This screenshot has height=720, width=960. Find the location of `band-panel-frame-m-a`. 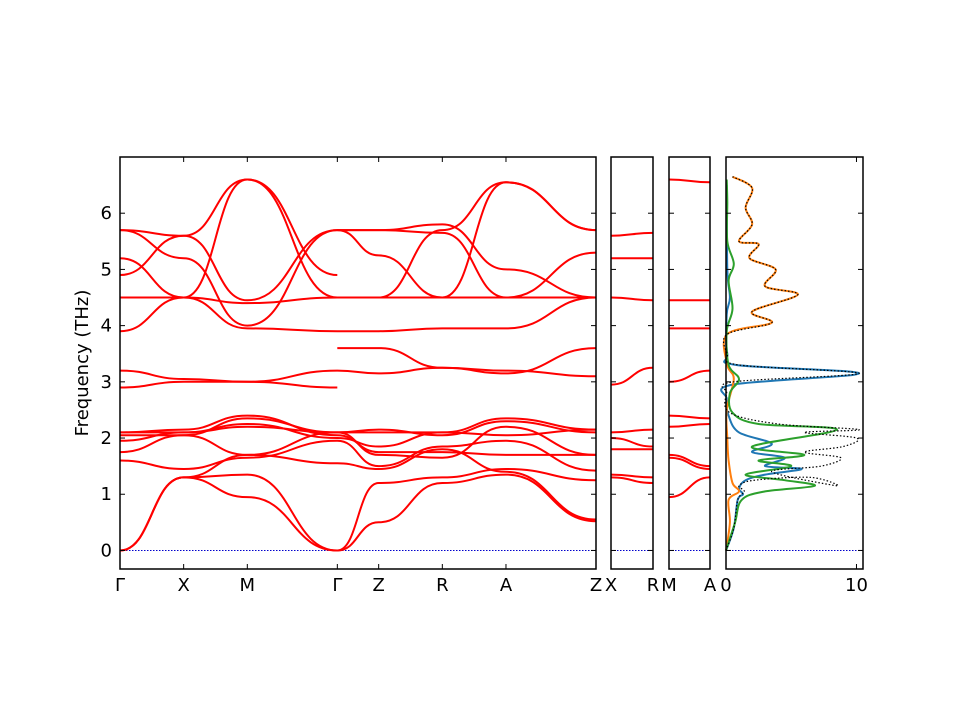

band-panel-frame-m-a is located at coordinates (689, 363).